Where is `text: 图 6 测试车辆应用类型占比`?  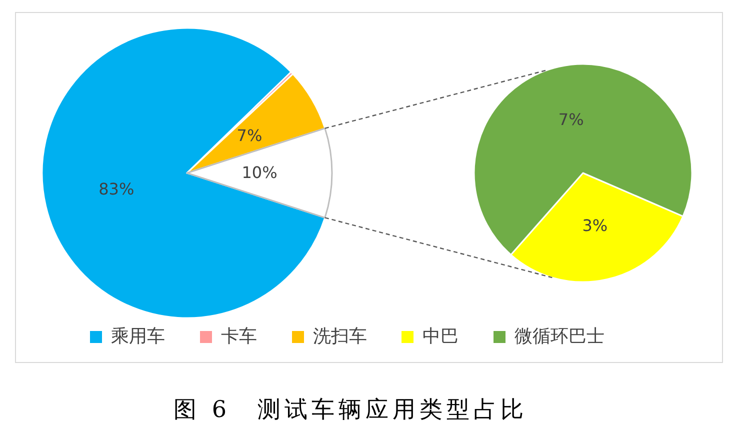 text: 图 6 测试车辆应用类型占比 is located at coordinates (351, 410).